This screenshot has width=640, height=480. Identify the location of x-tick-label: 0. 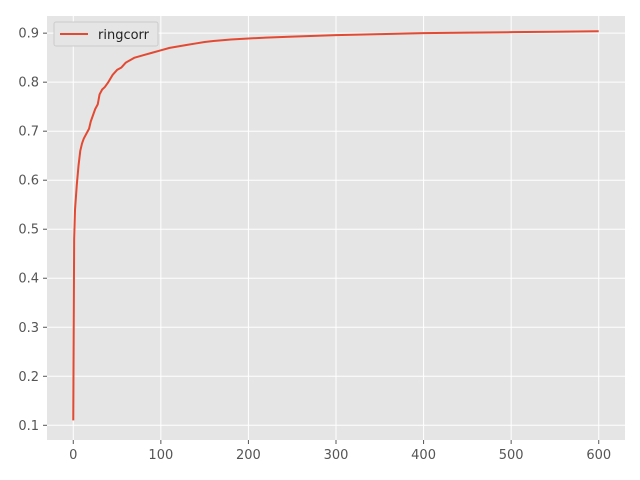
(73, 455).